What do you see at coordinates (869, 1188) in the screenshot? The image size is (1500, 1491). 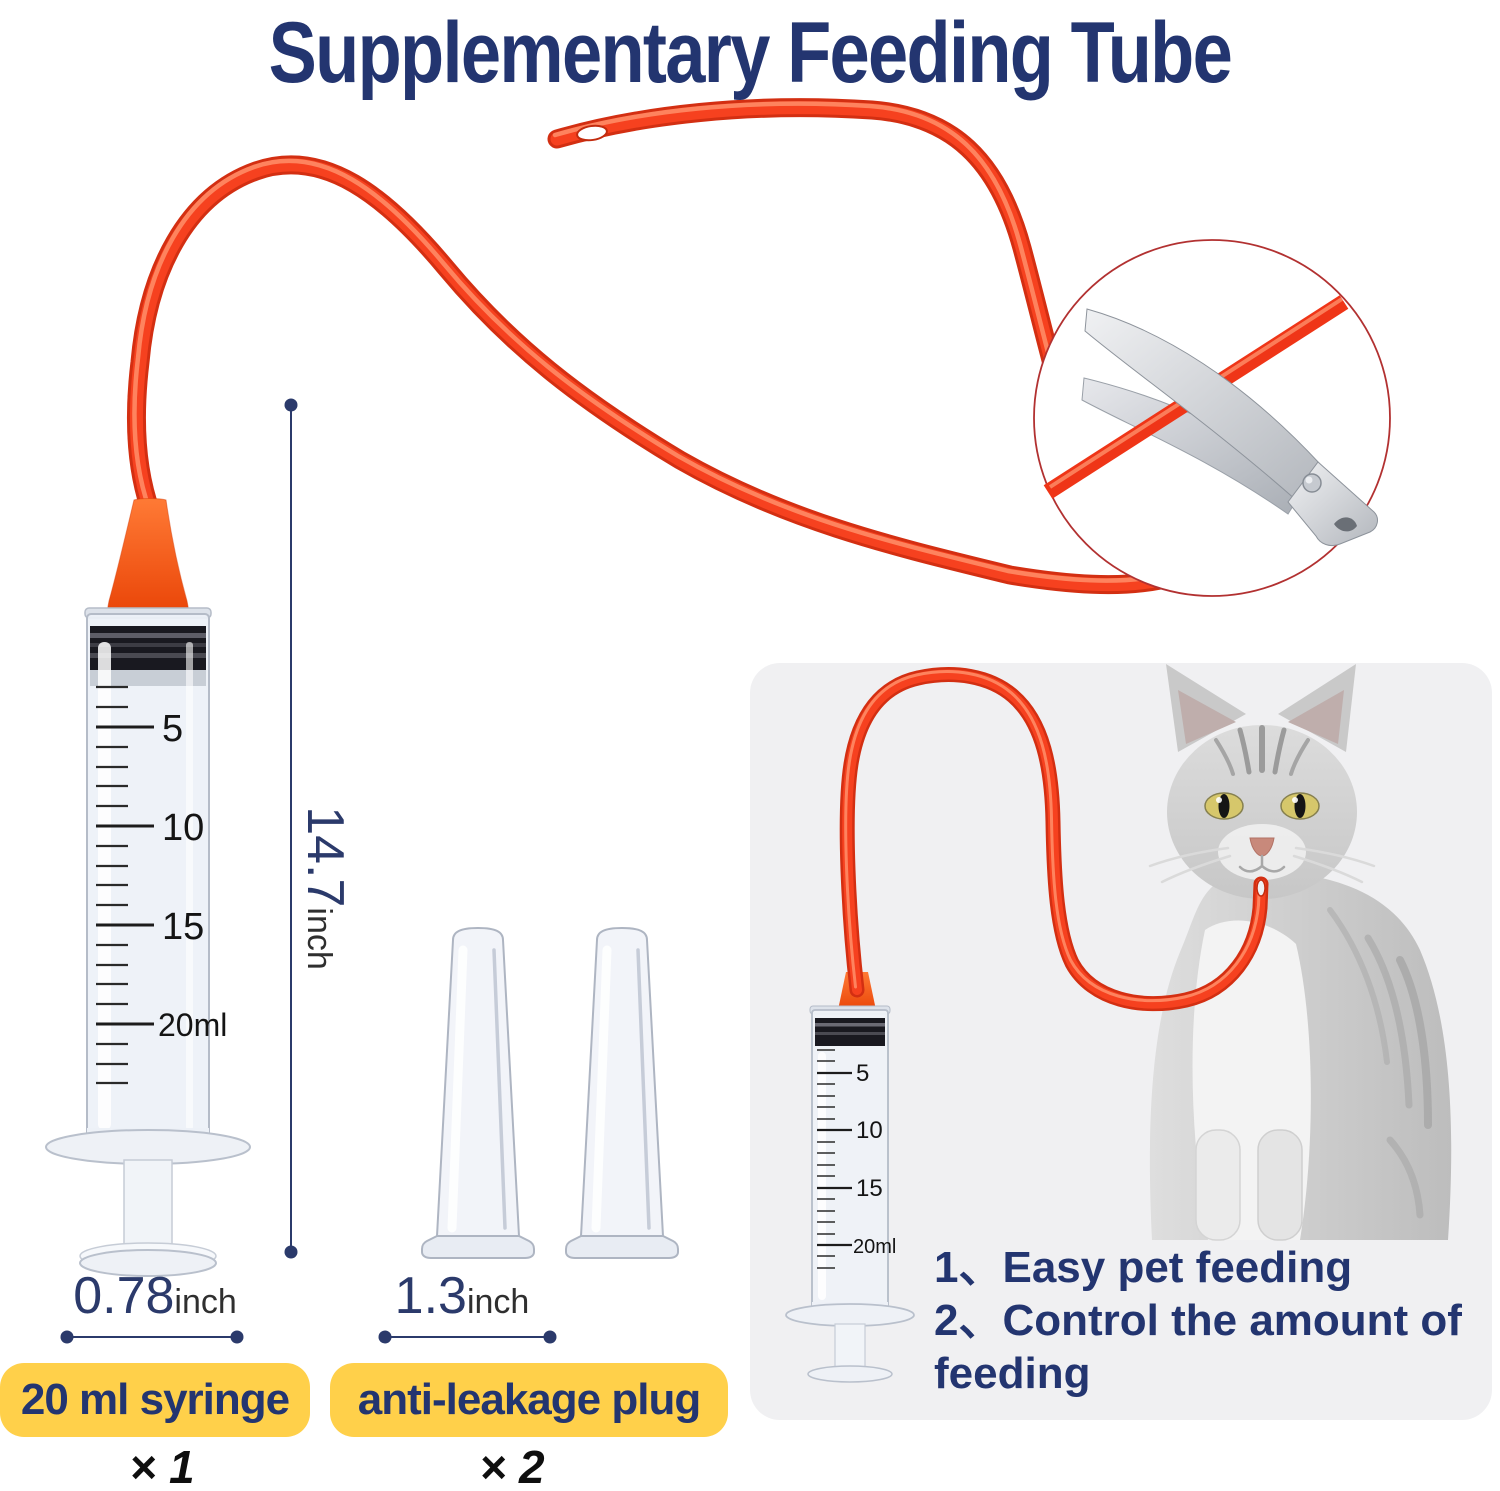 I see `inset-scale-15: 15` at bounding box center [869, 1188].